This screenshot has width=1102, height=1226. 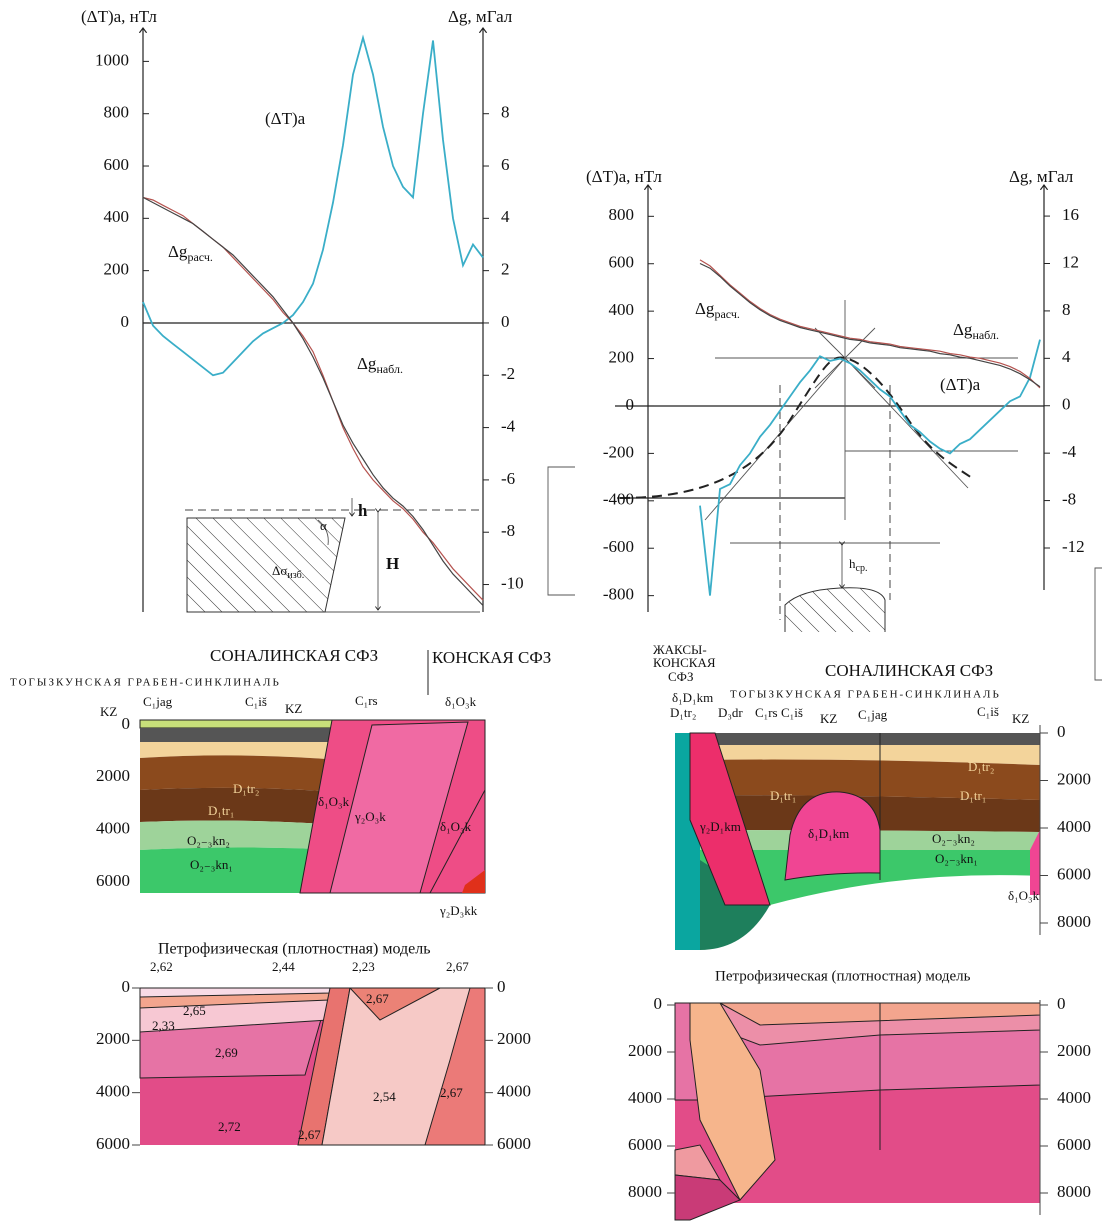 I want to click on label-part: ср., so click(x=862, y=568).